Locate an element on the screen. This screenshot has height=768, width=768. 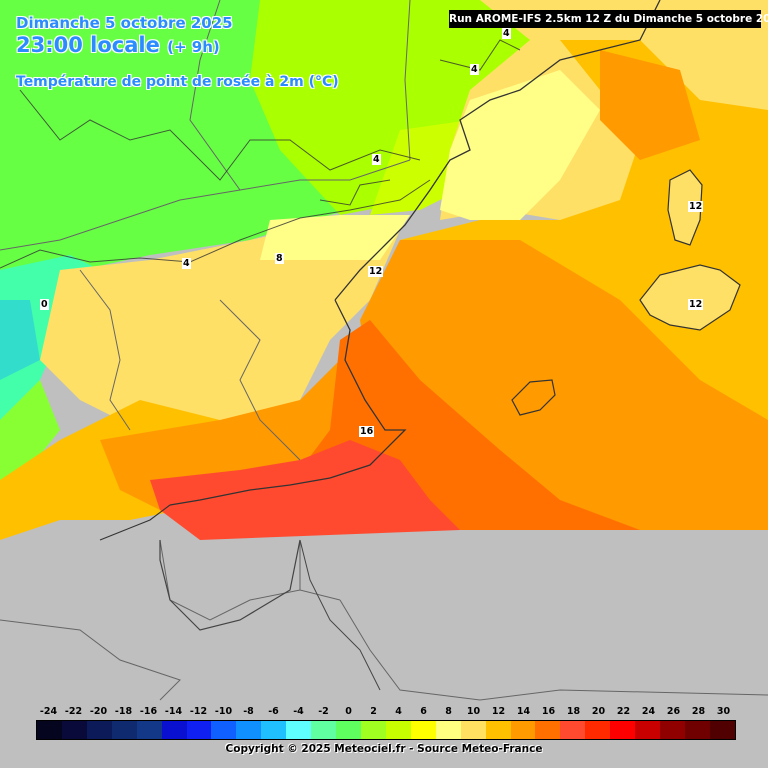
legend-tick: -16 is located at coordinates (148, 711).